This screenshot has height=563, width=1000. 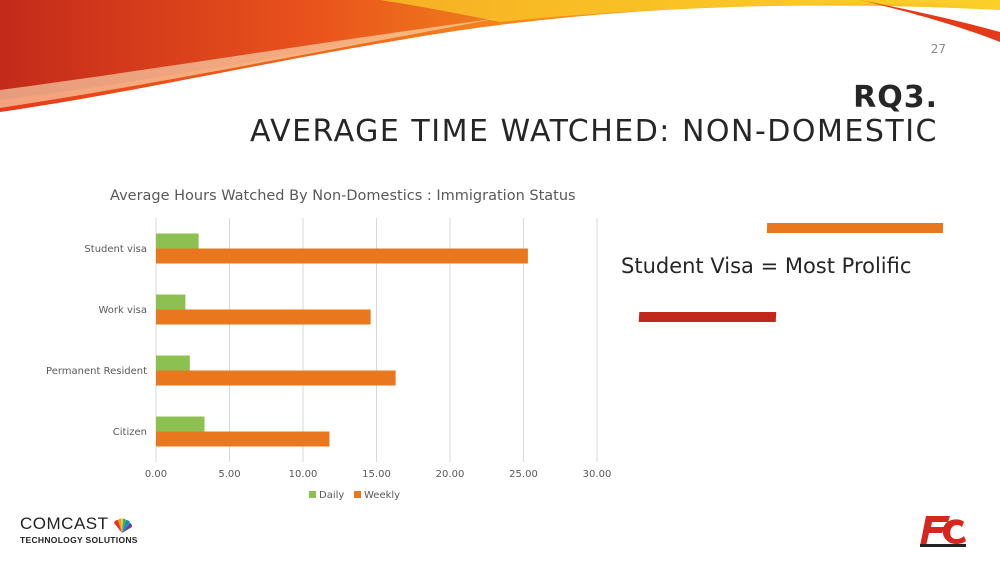 What do you see at coordinates (156, 474) in the screenshot?
I see `x-tick-label: 0.00` at bounding box center [156, 474].